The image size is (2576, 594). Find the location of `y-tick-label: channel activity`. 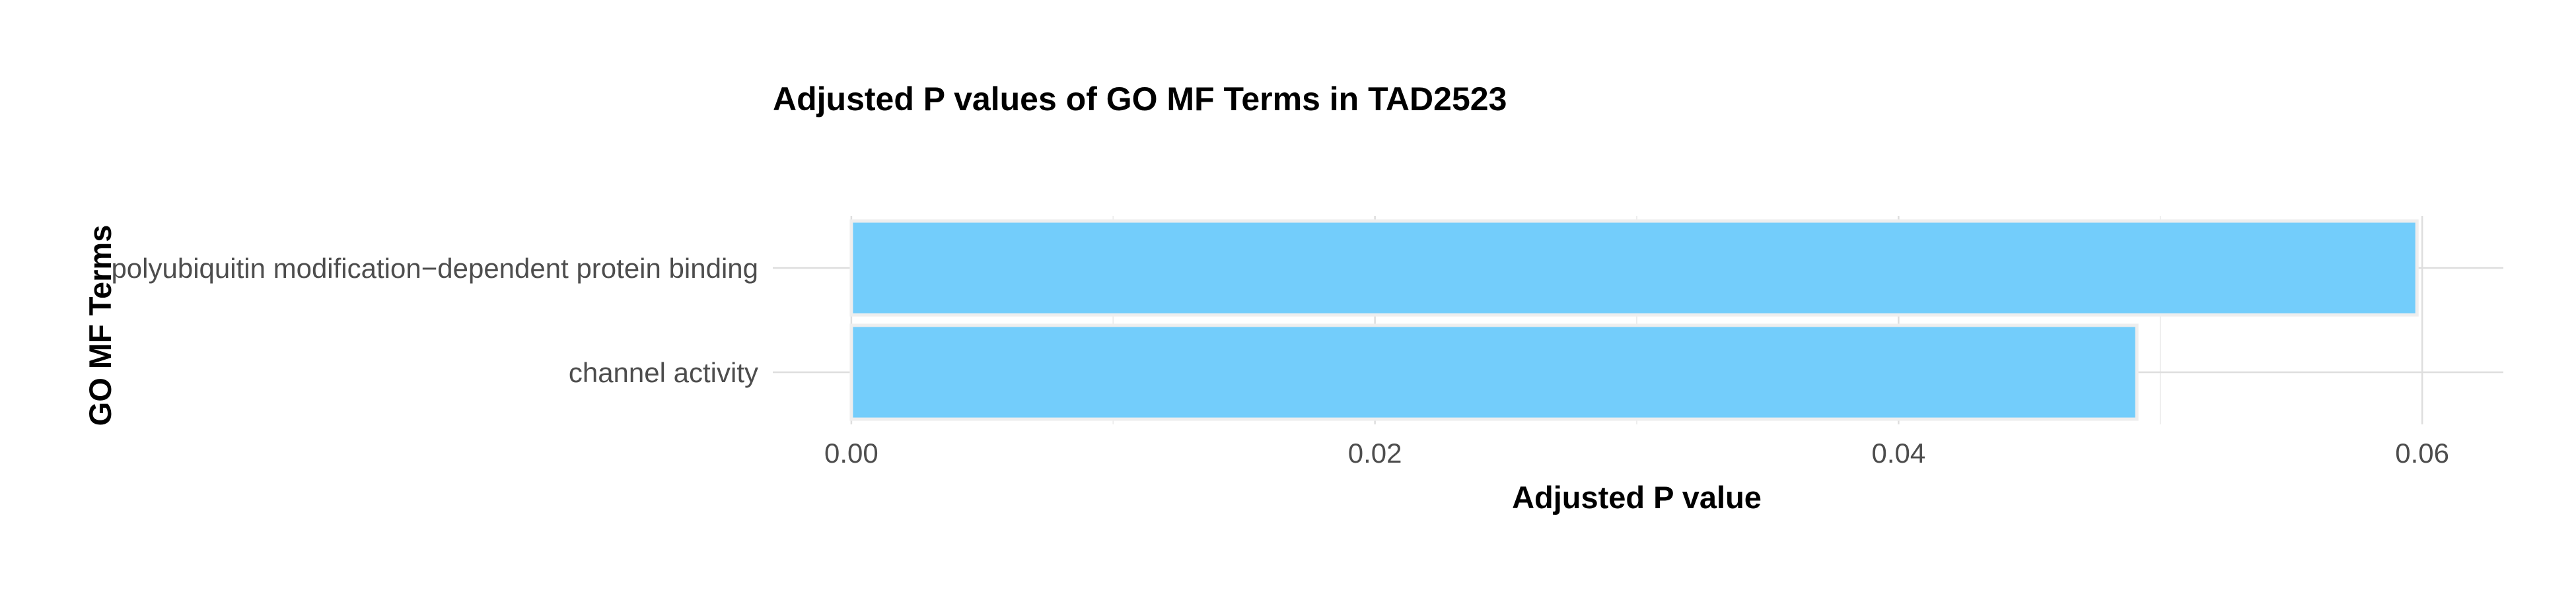

y-tick-label: channel activity is located at coordinates (663, 372).